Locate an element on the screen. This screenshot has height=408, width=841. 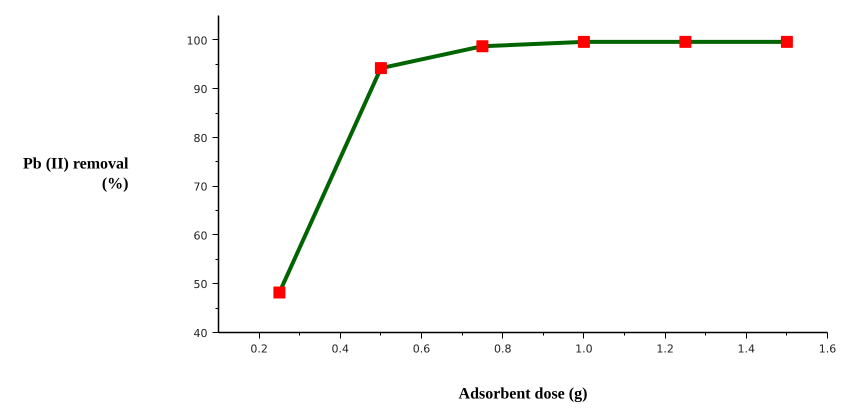
x-tick-label: 0.6 is located at coordinates (421, 349).